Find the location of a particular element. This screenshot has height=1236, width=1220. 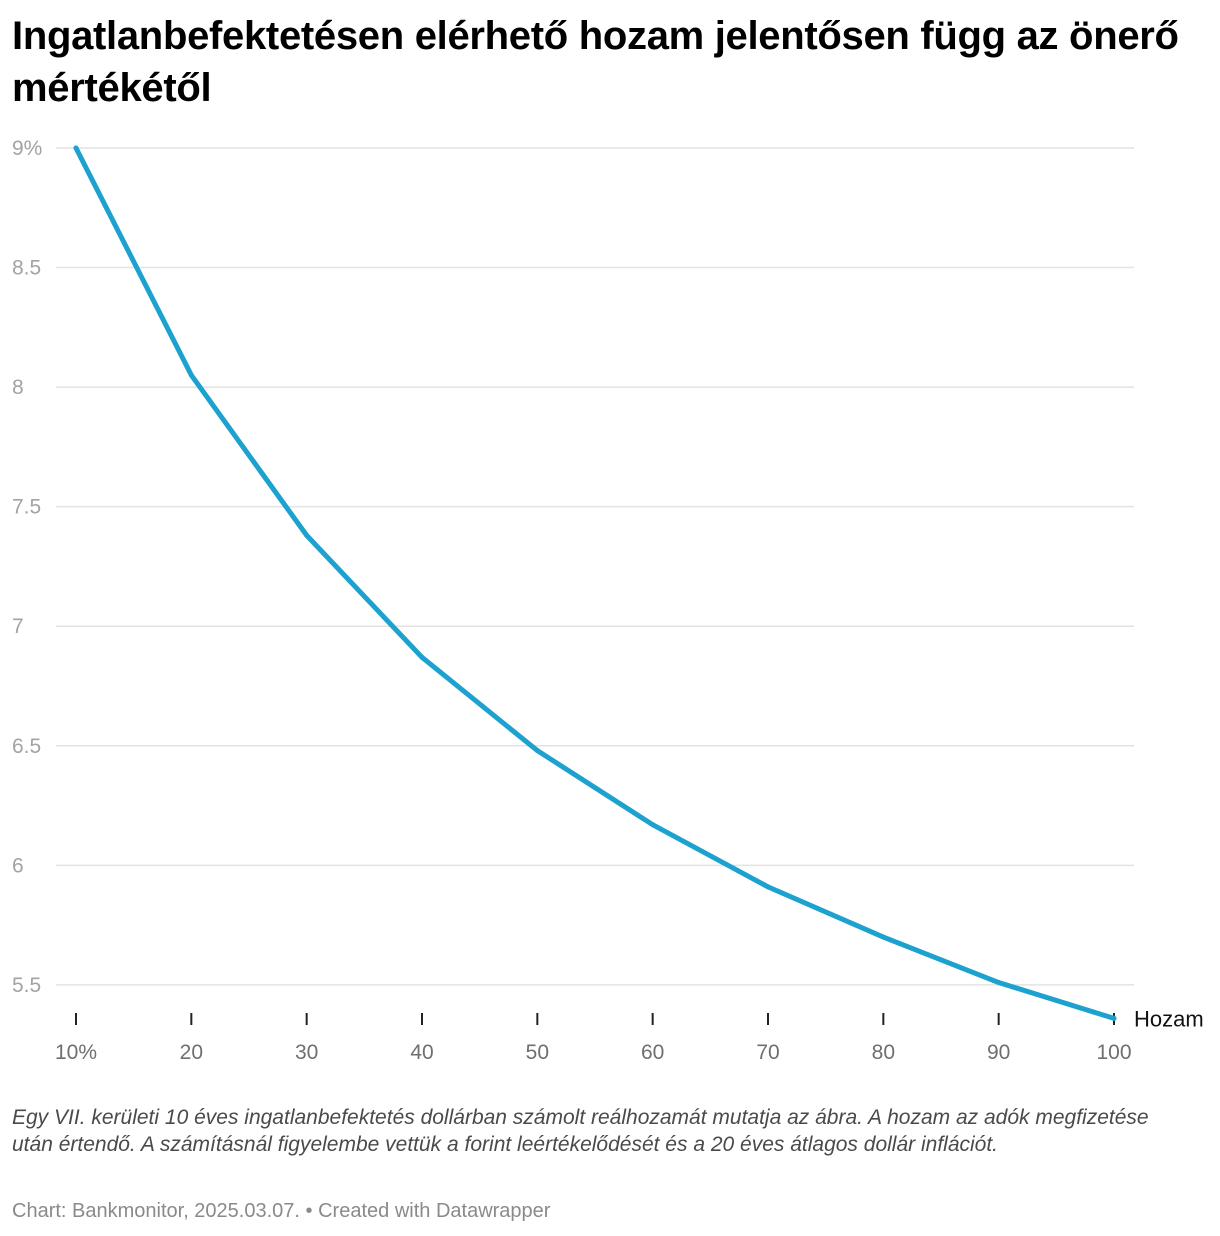

y-tick-label: 7 is located at coordinates (18, 626).